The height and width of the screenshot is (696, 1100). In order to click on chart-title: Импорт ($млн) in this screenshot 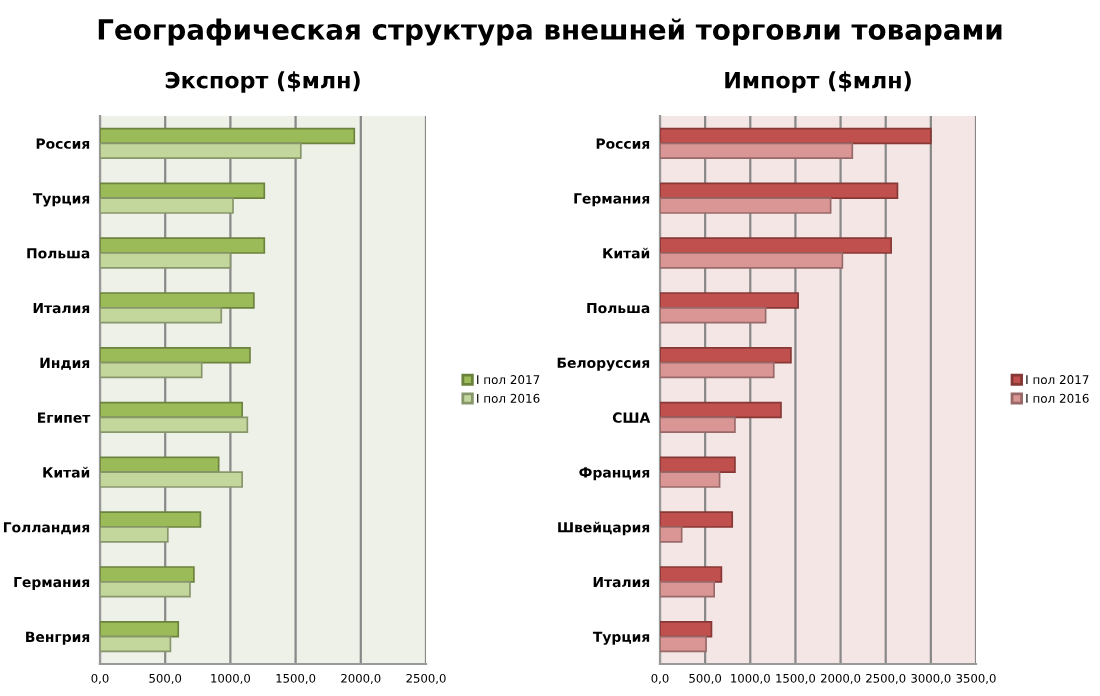, I will do `click(818, 82)`.